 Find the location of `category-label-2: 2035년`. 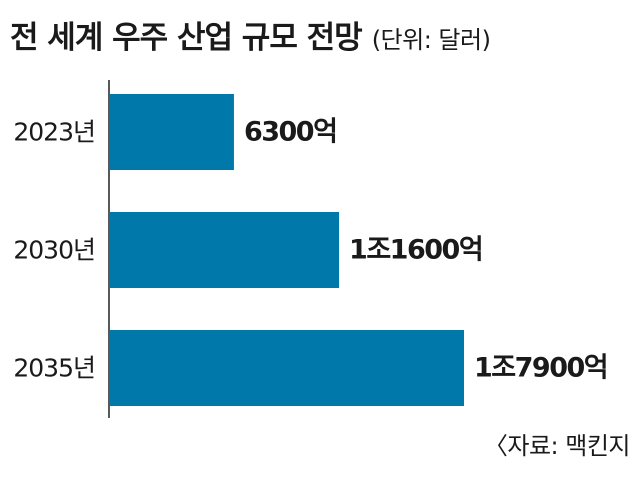

category-label-2: 2035년 is located at coordinates (54, 368).